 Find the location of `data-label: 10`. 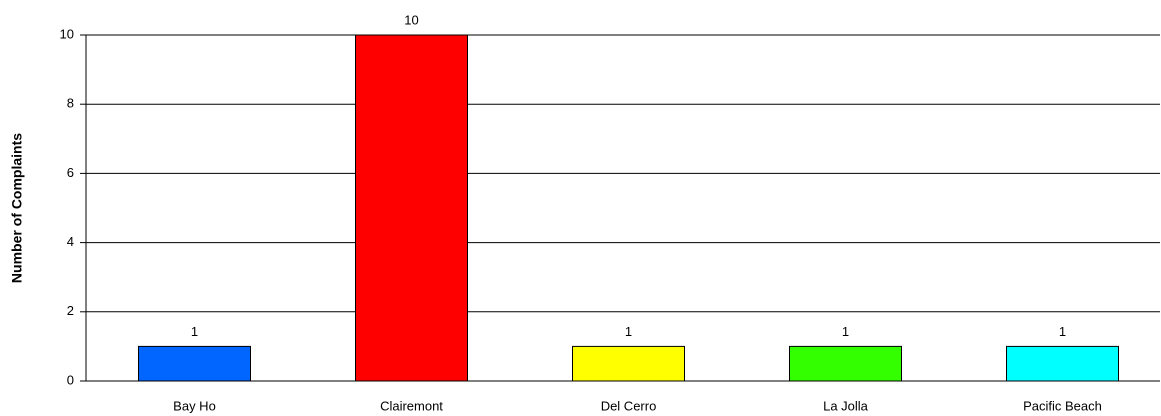

data-label: 10 is located at coordinates (411, 19).